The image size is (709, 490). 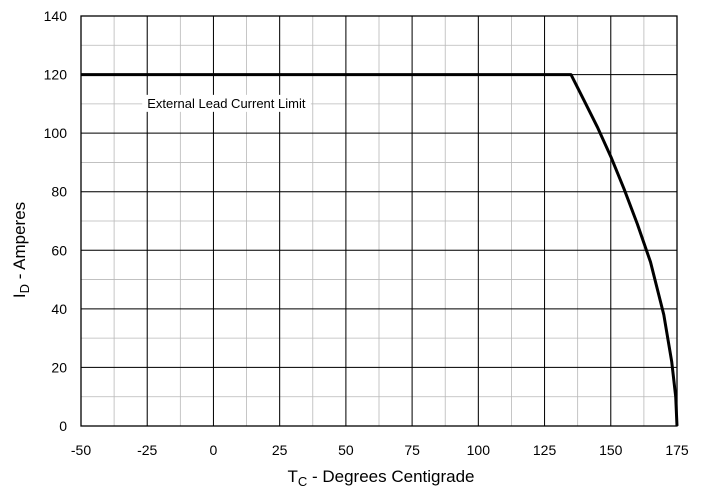 I want to click on y-tick-labels: 0 20 40 60 80 100 120 140, so click(x=56, y=221).